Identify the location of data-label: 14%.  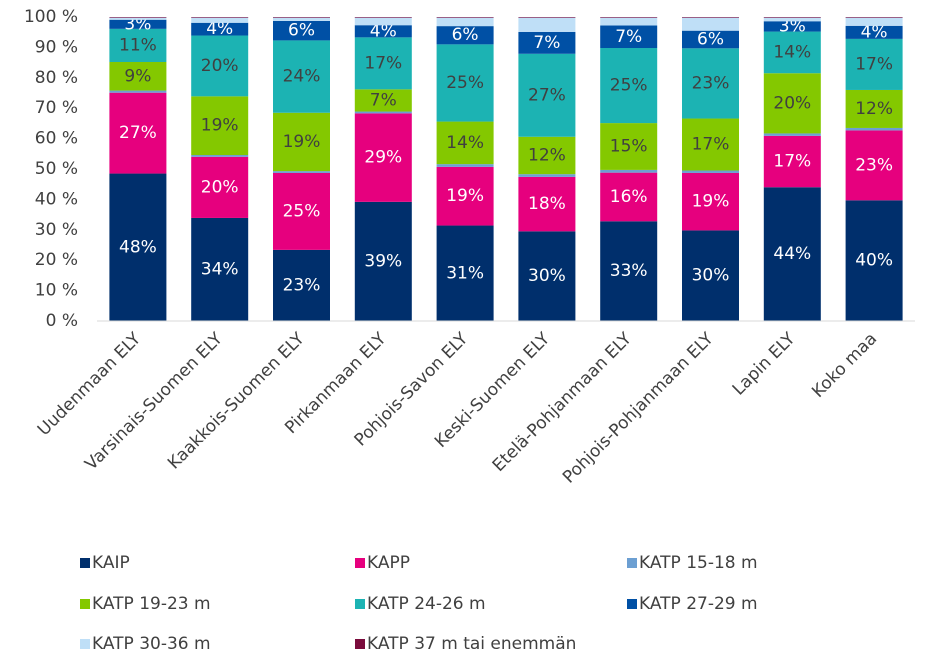
(792, 52).